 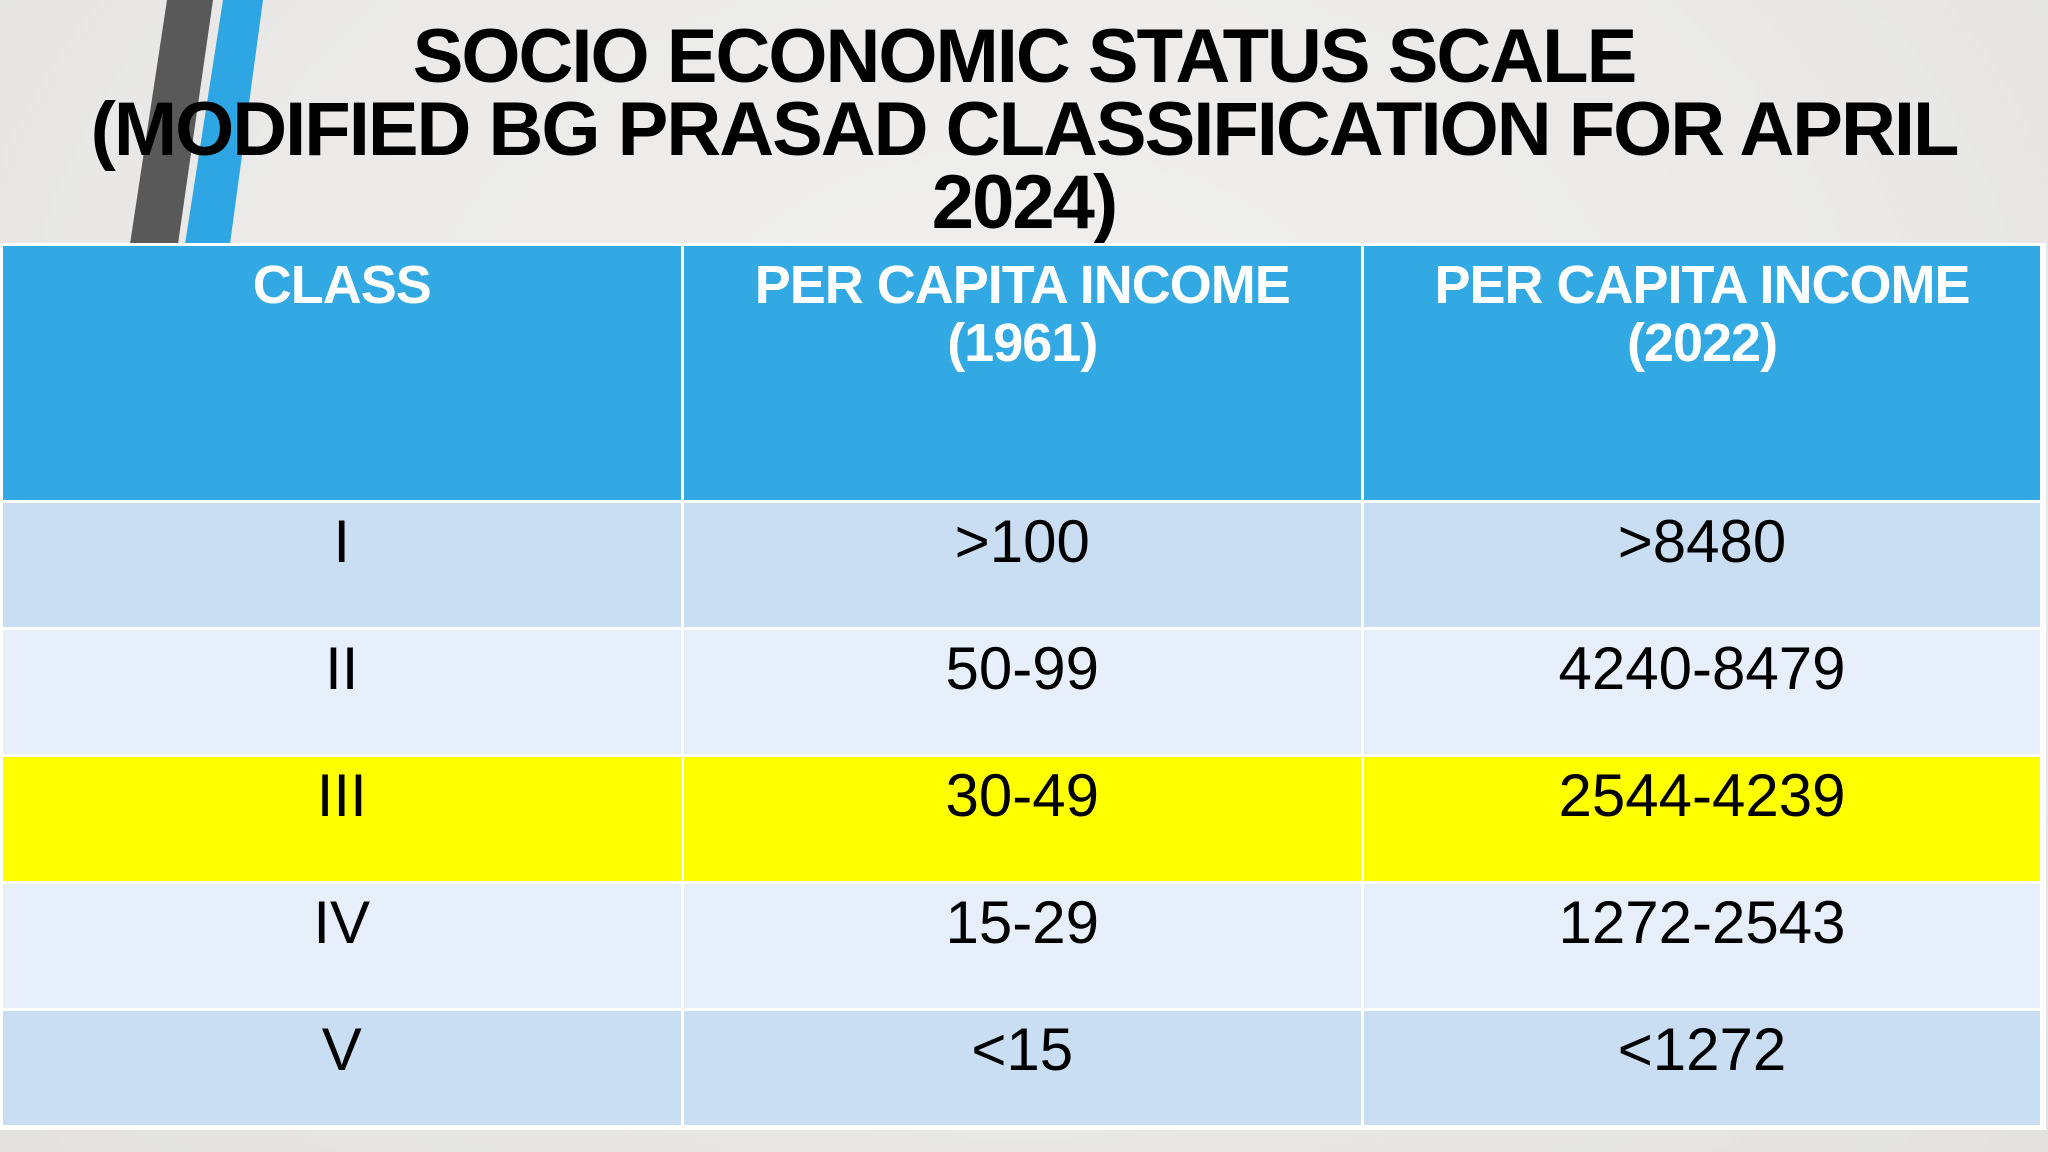 What do you see at coordinates (1703, 819) in the screenshot?
I see `cell-income-2022: 2544-4239` at bounding box center [1703, 819].